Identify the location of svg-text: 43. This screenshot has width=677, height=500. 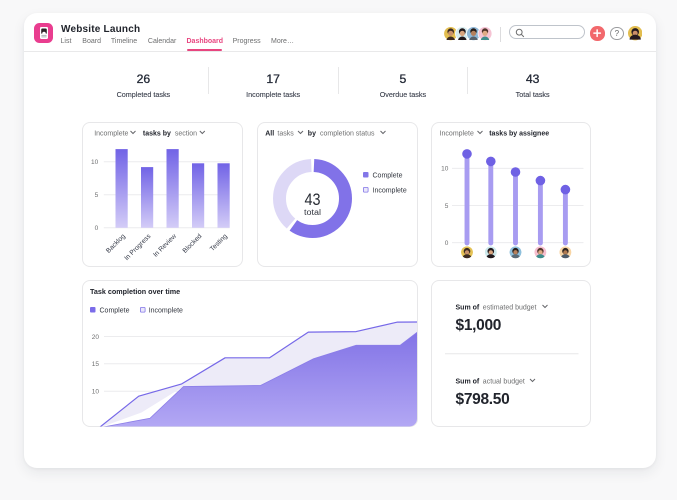
(313, 200).